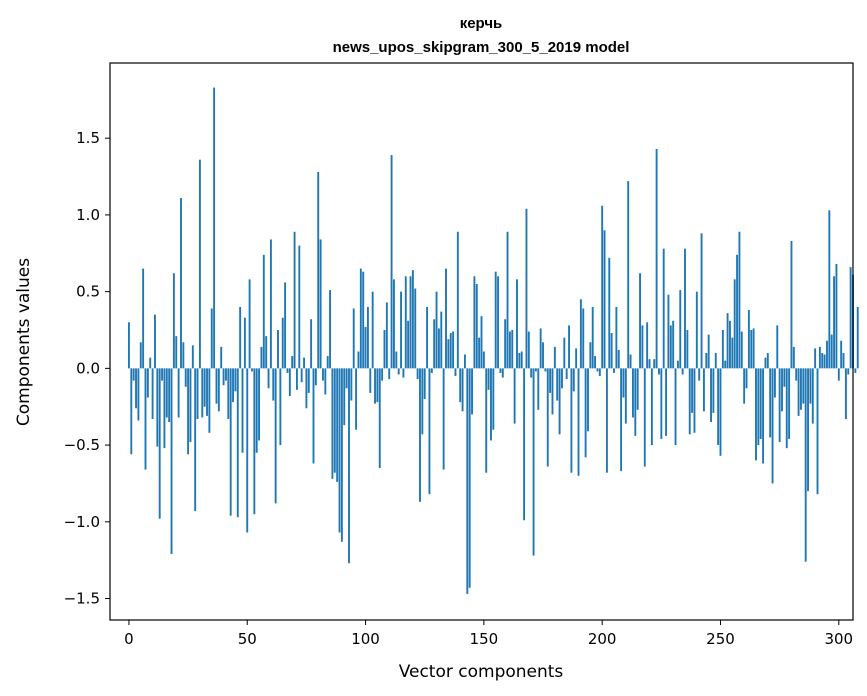 This screenshot has height=696, width=867. Describe the element at coordinates (481, 672) in the screenshot. I see `x-axis-label: Vector components` at that location.